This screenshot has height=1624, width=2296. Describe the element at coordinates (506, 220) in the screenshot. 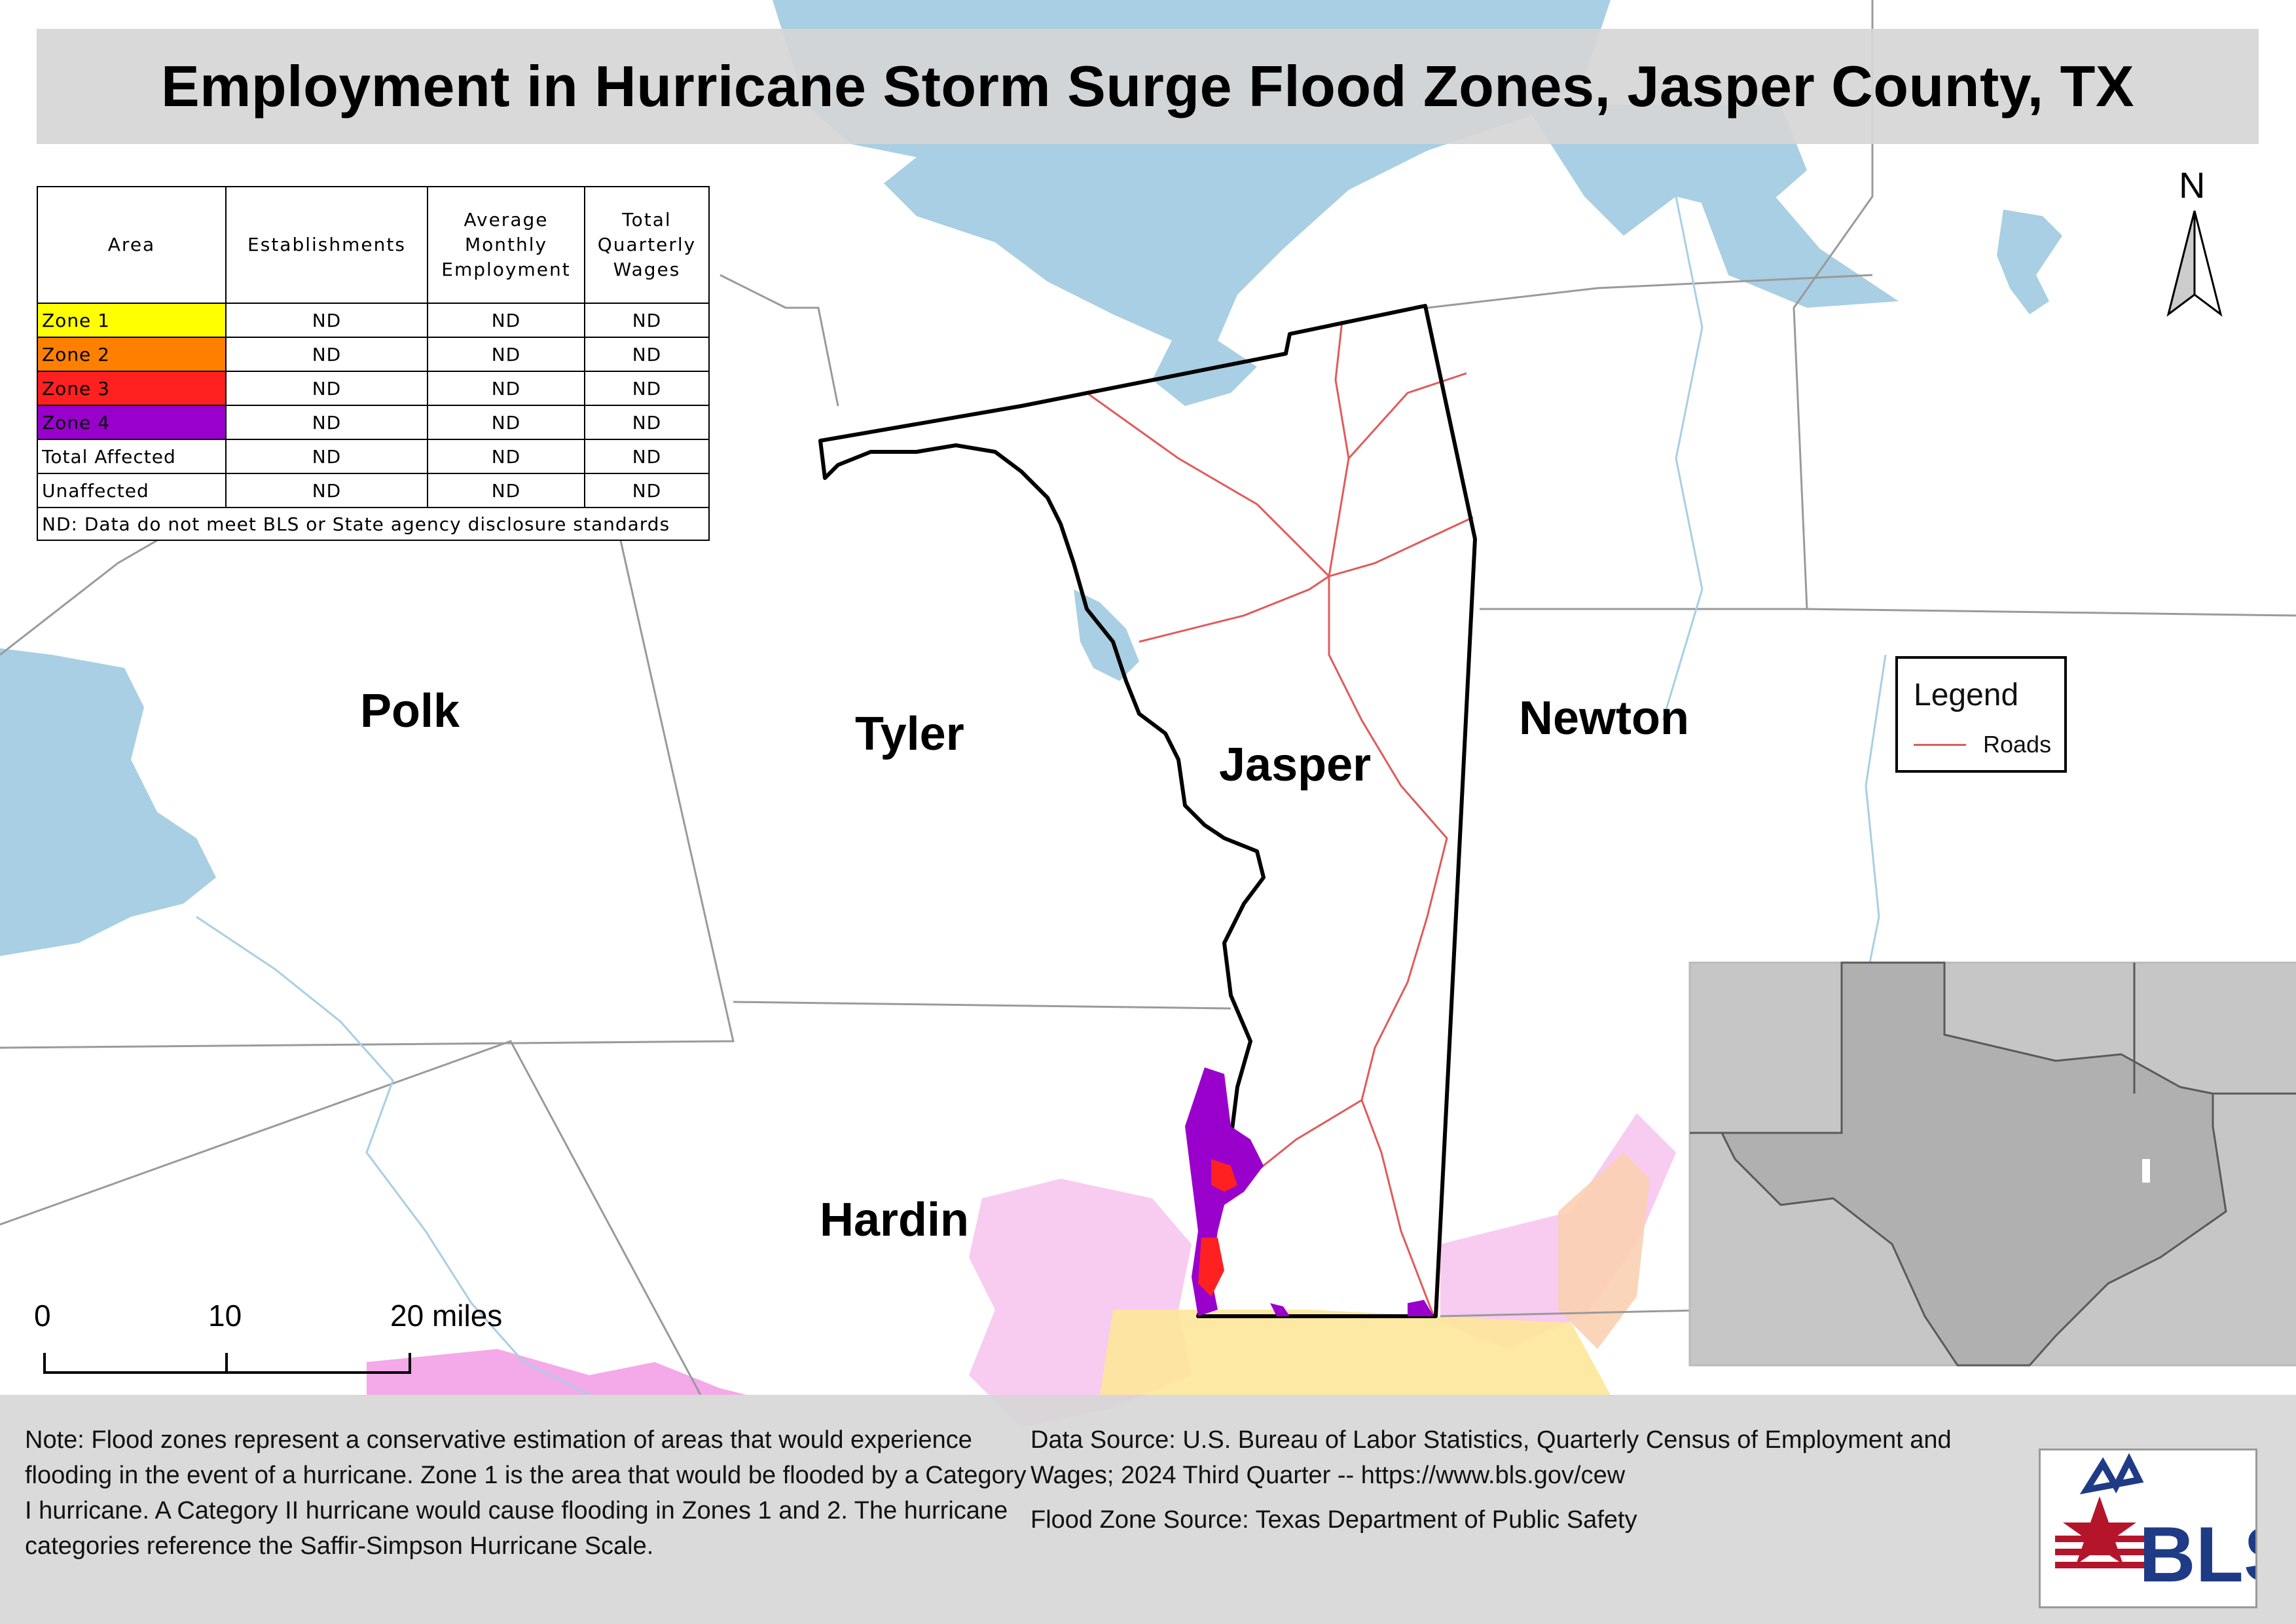

I see `header-employment-line1: Average` at that location.